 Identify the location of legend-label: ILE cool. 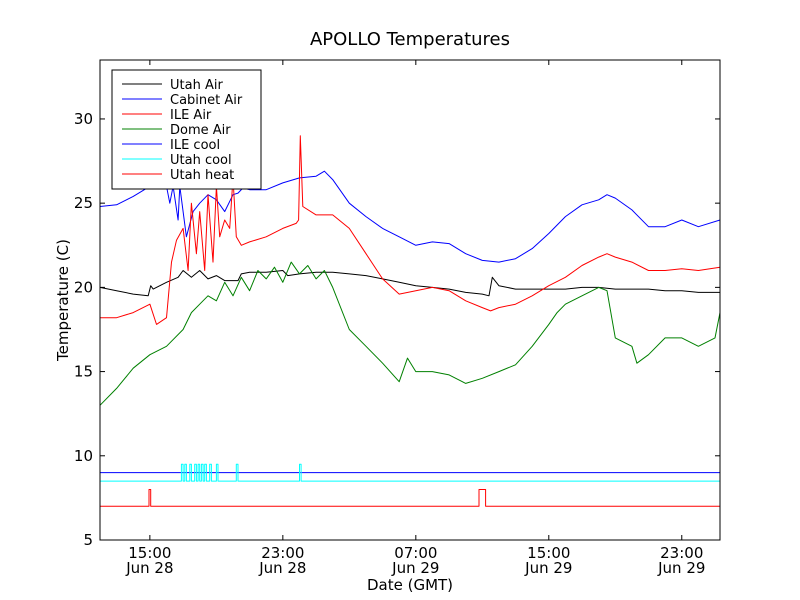
(195, 145).